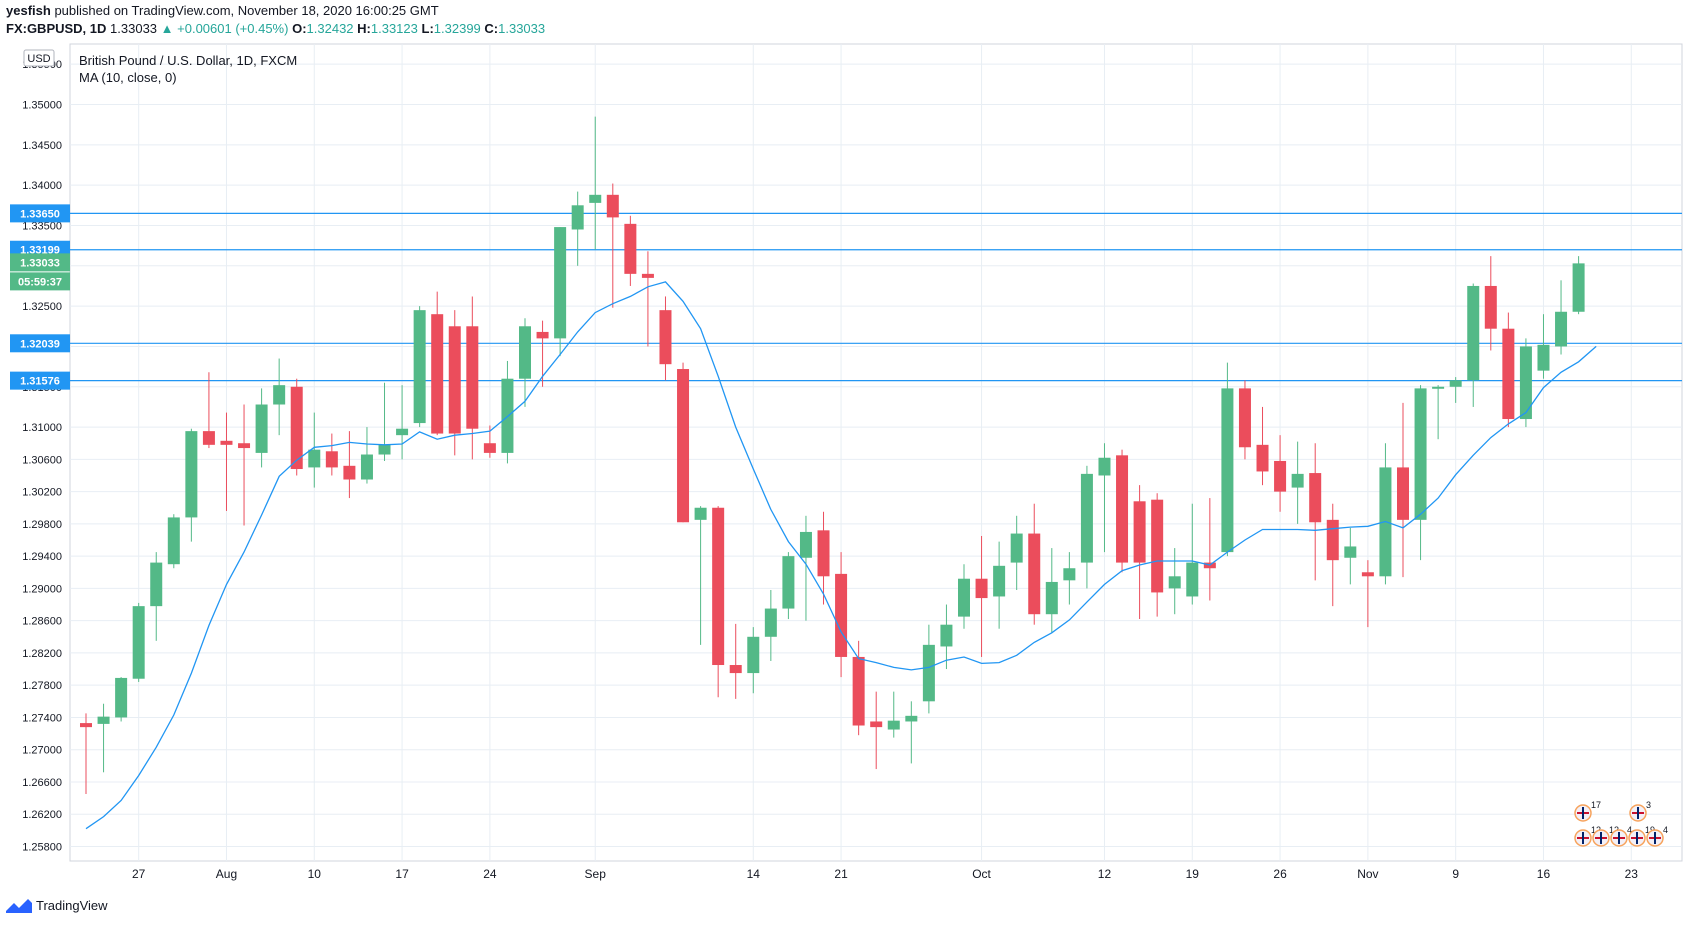  I want to click on high-value: 1.33123, so click(394, 28).